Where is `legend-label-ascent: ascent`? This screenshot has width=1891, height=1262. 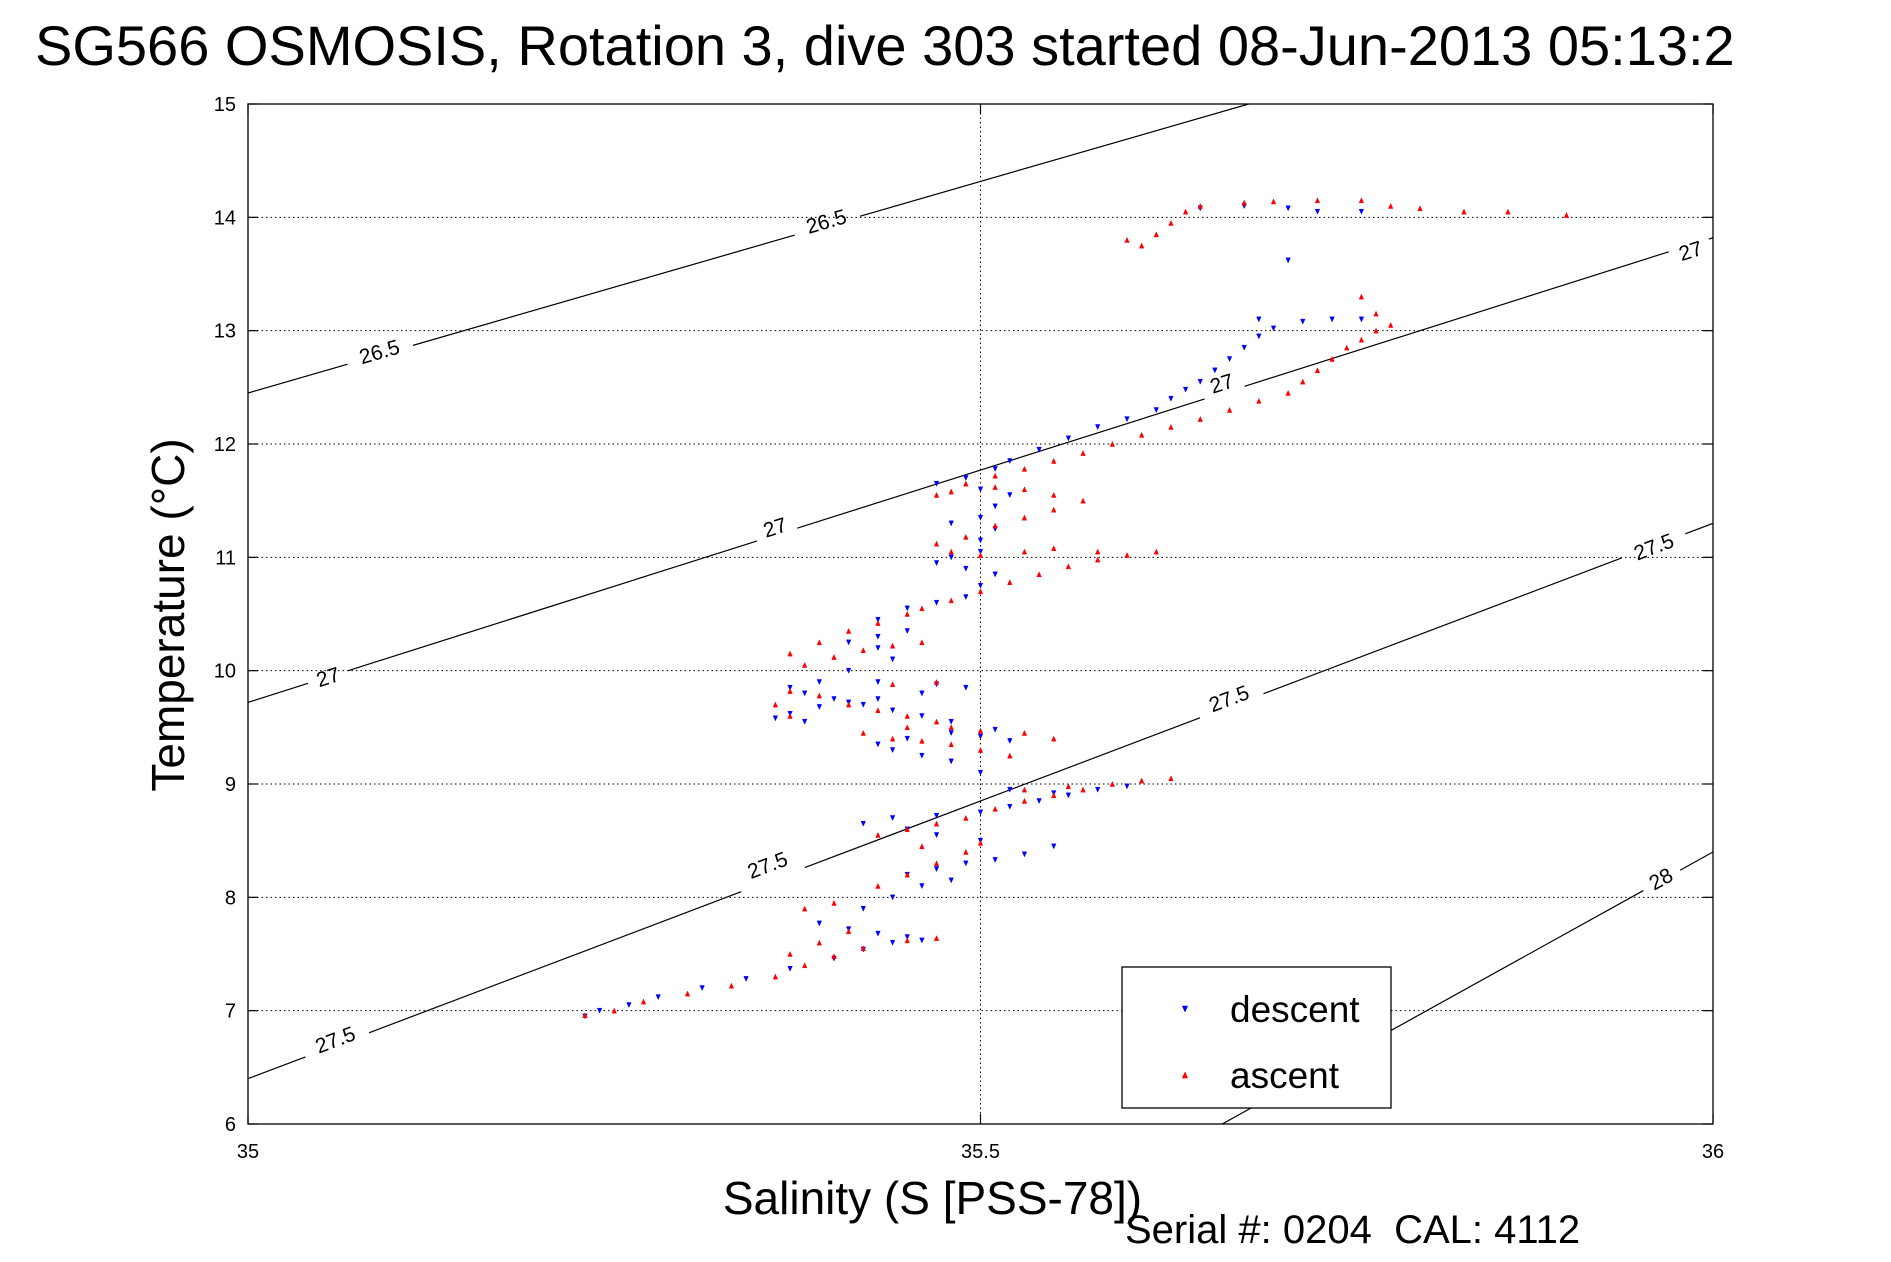 legend-label-ascent: ascent is located at coordinates (1285, 1075).